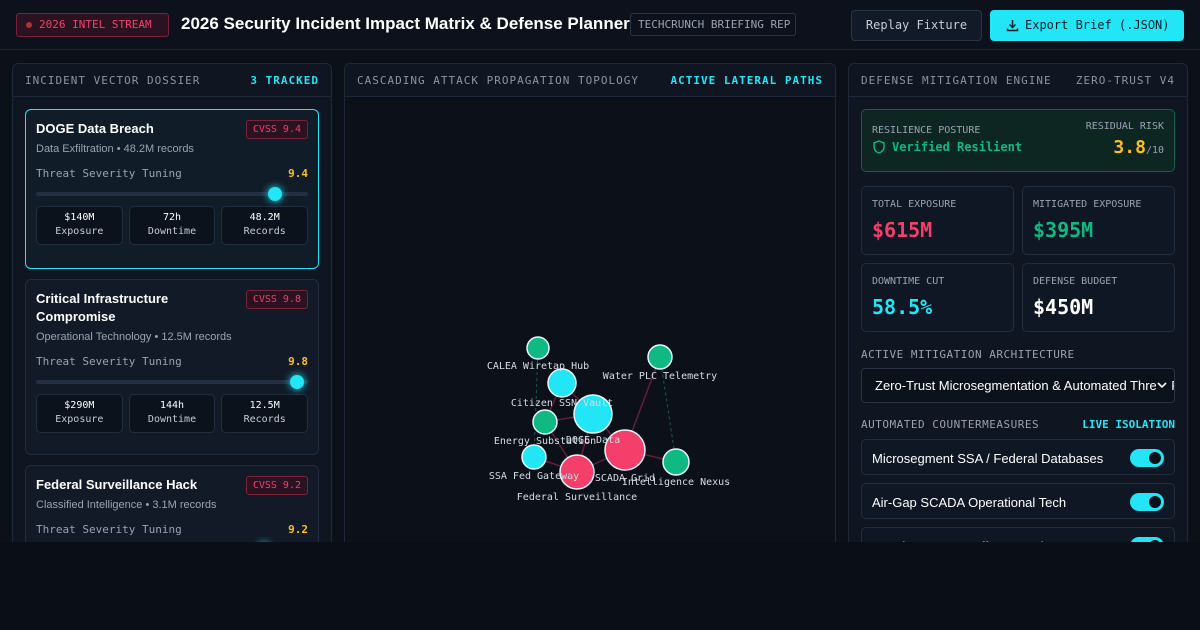 This screenshot has width=1200, height=630. Describe the element at coordinates (1087, 25) in the screenshot. I see `export-button: Export Brief (.JSON)` at that location.